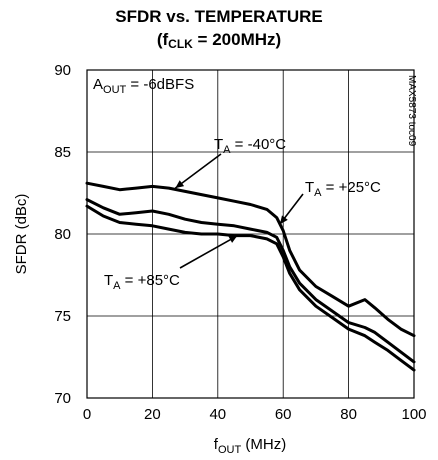  I want to click on series-label-plus25-main: T, so click(309, 187).